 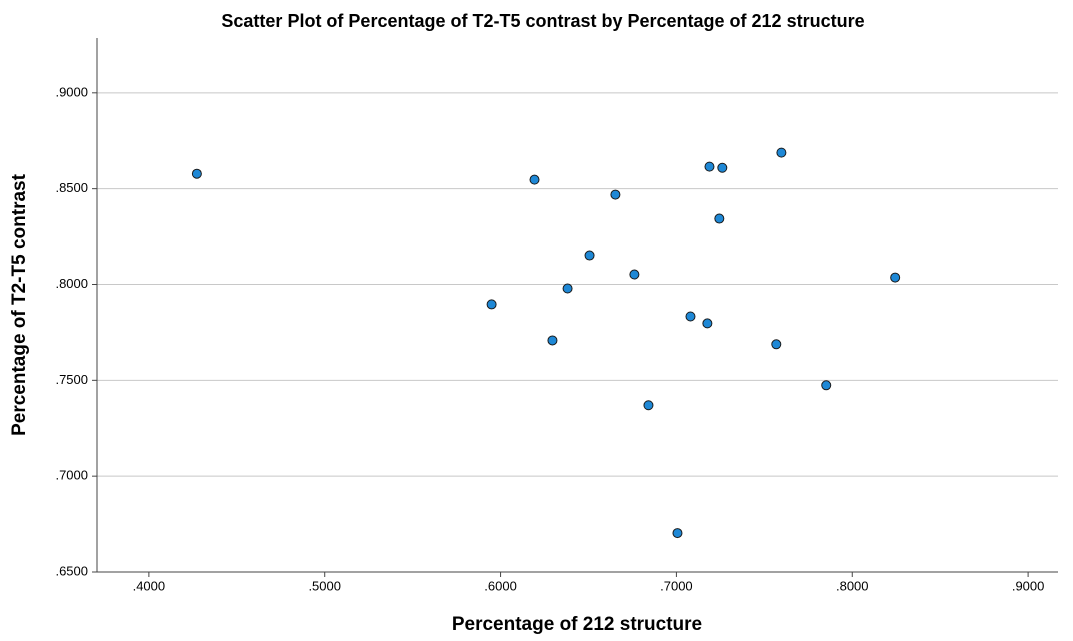 What do you see at coordinates (71, 570) in the screenshot?
I see `y-tick-label: .6500` at bounding box center [71, 570].